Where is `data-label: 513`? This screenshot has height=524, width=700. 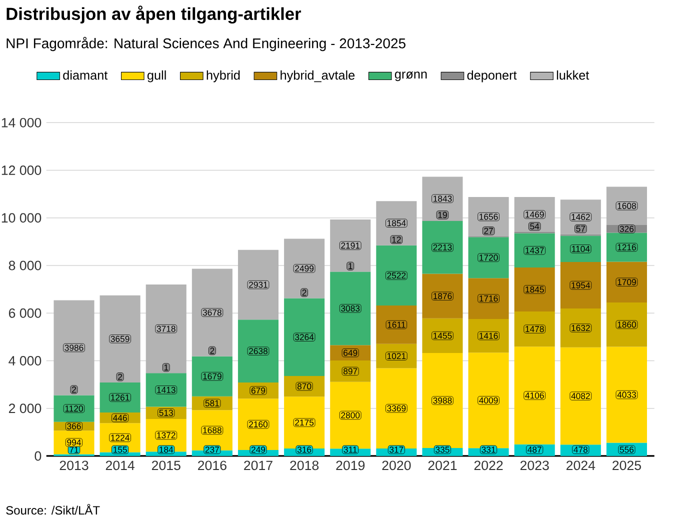 data-label: 513 is located at coordinates (166, 413).